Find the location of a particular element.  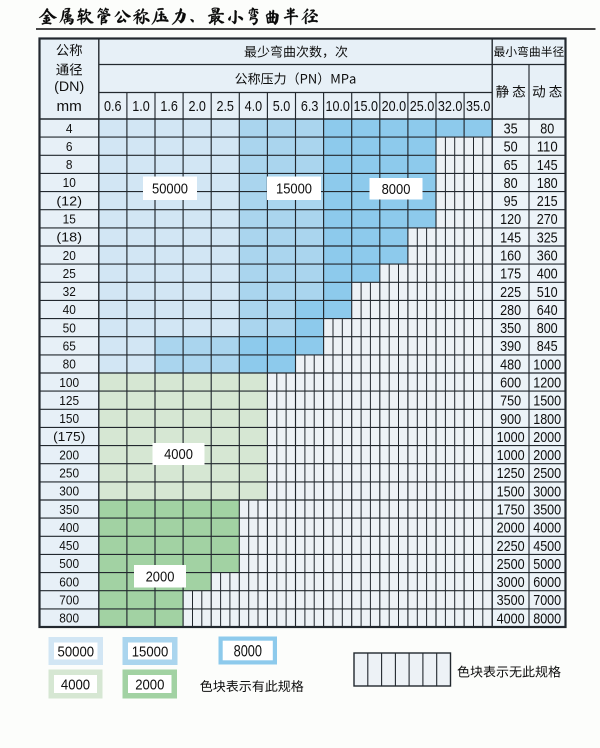

svg-text: mm is located at coordinates (69, 106).